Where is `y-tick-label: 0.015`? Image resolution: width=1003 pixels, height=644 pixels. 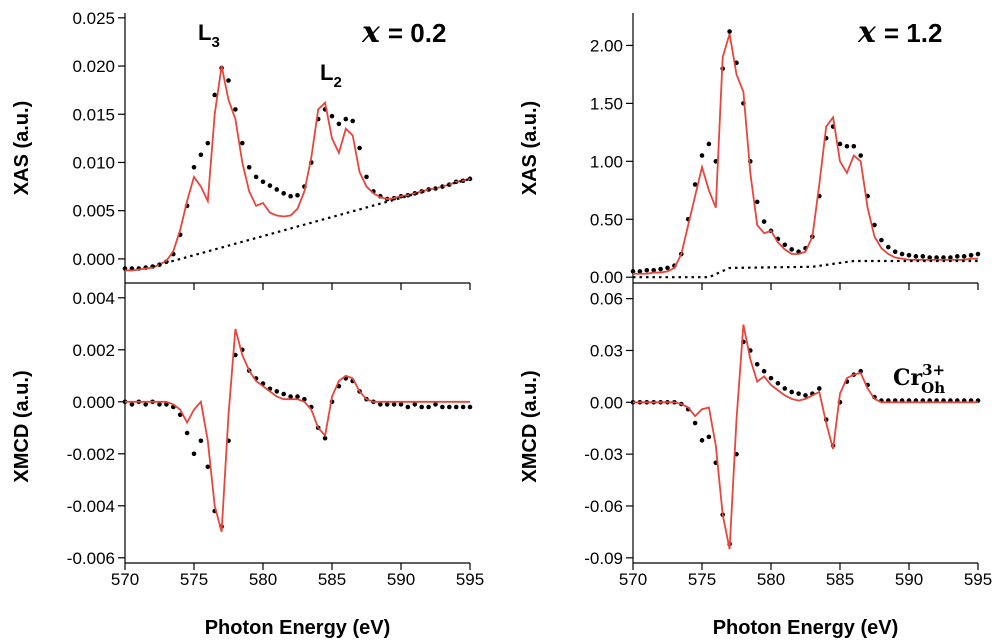 y-tick-label: 0.015 is located at coordinates (93, 114).